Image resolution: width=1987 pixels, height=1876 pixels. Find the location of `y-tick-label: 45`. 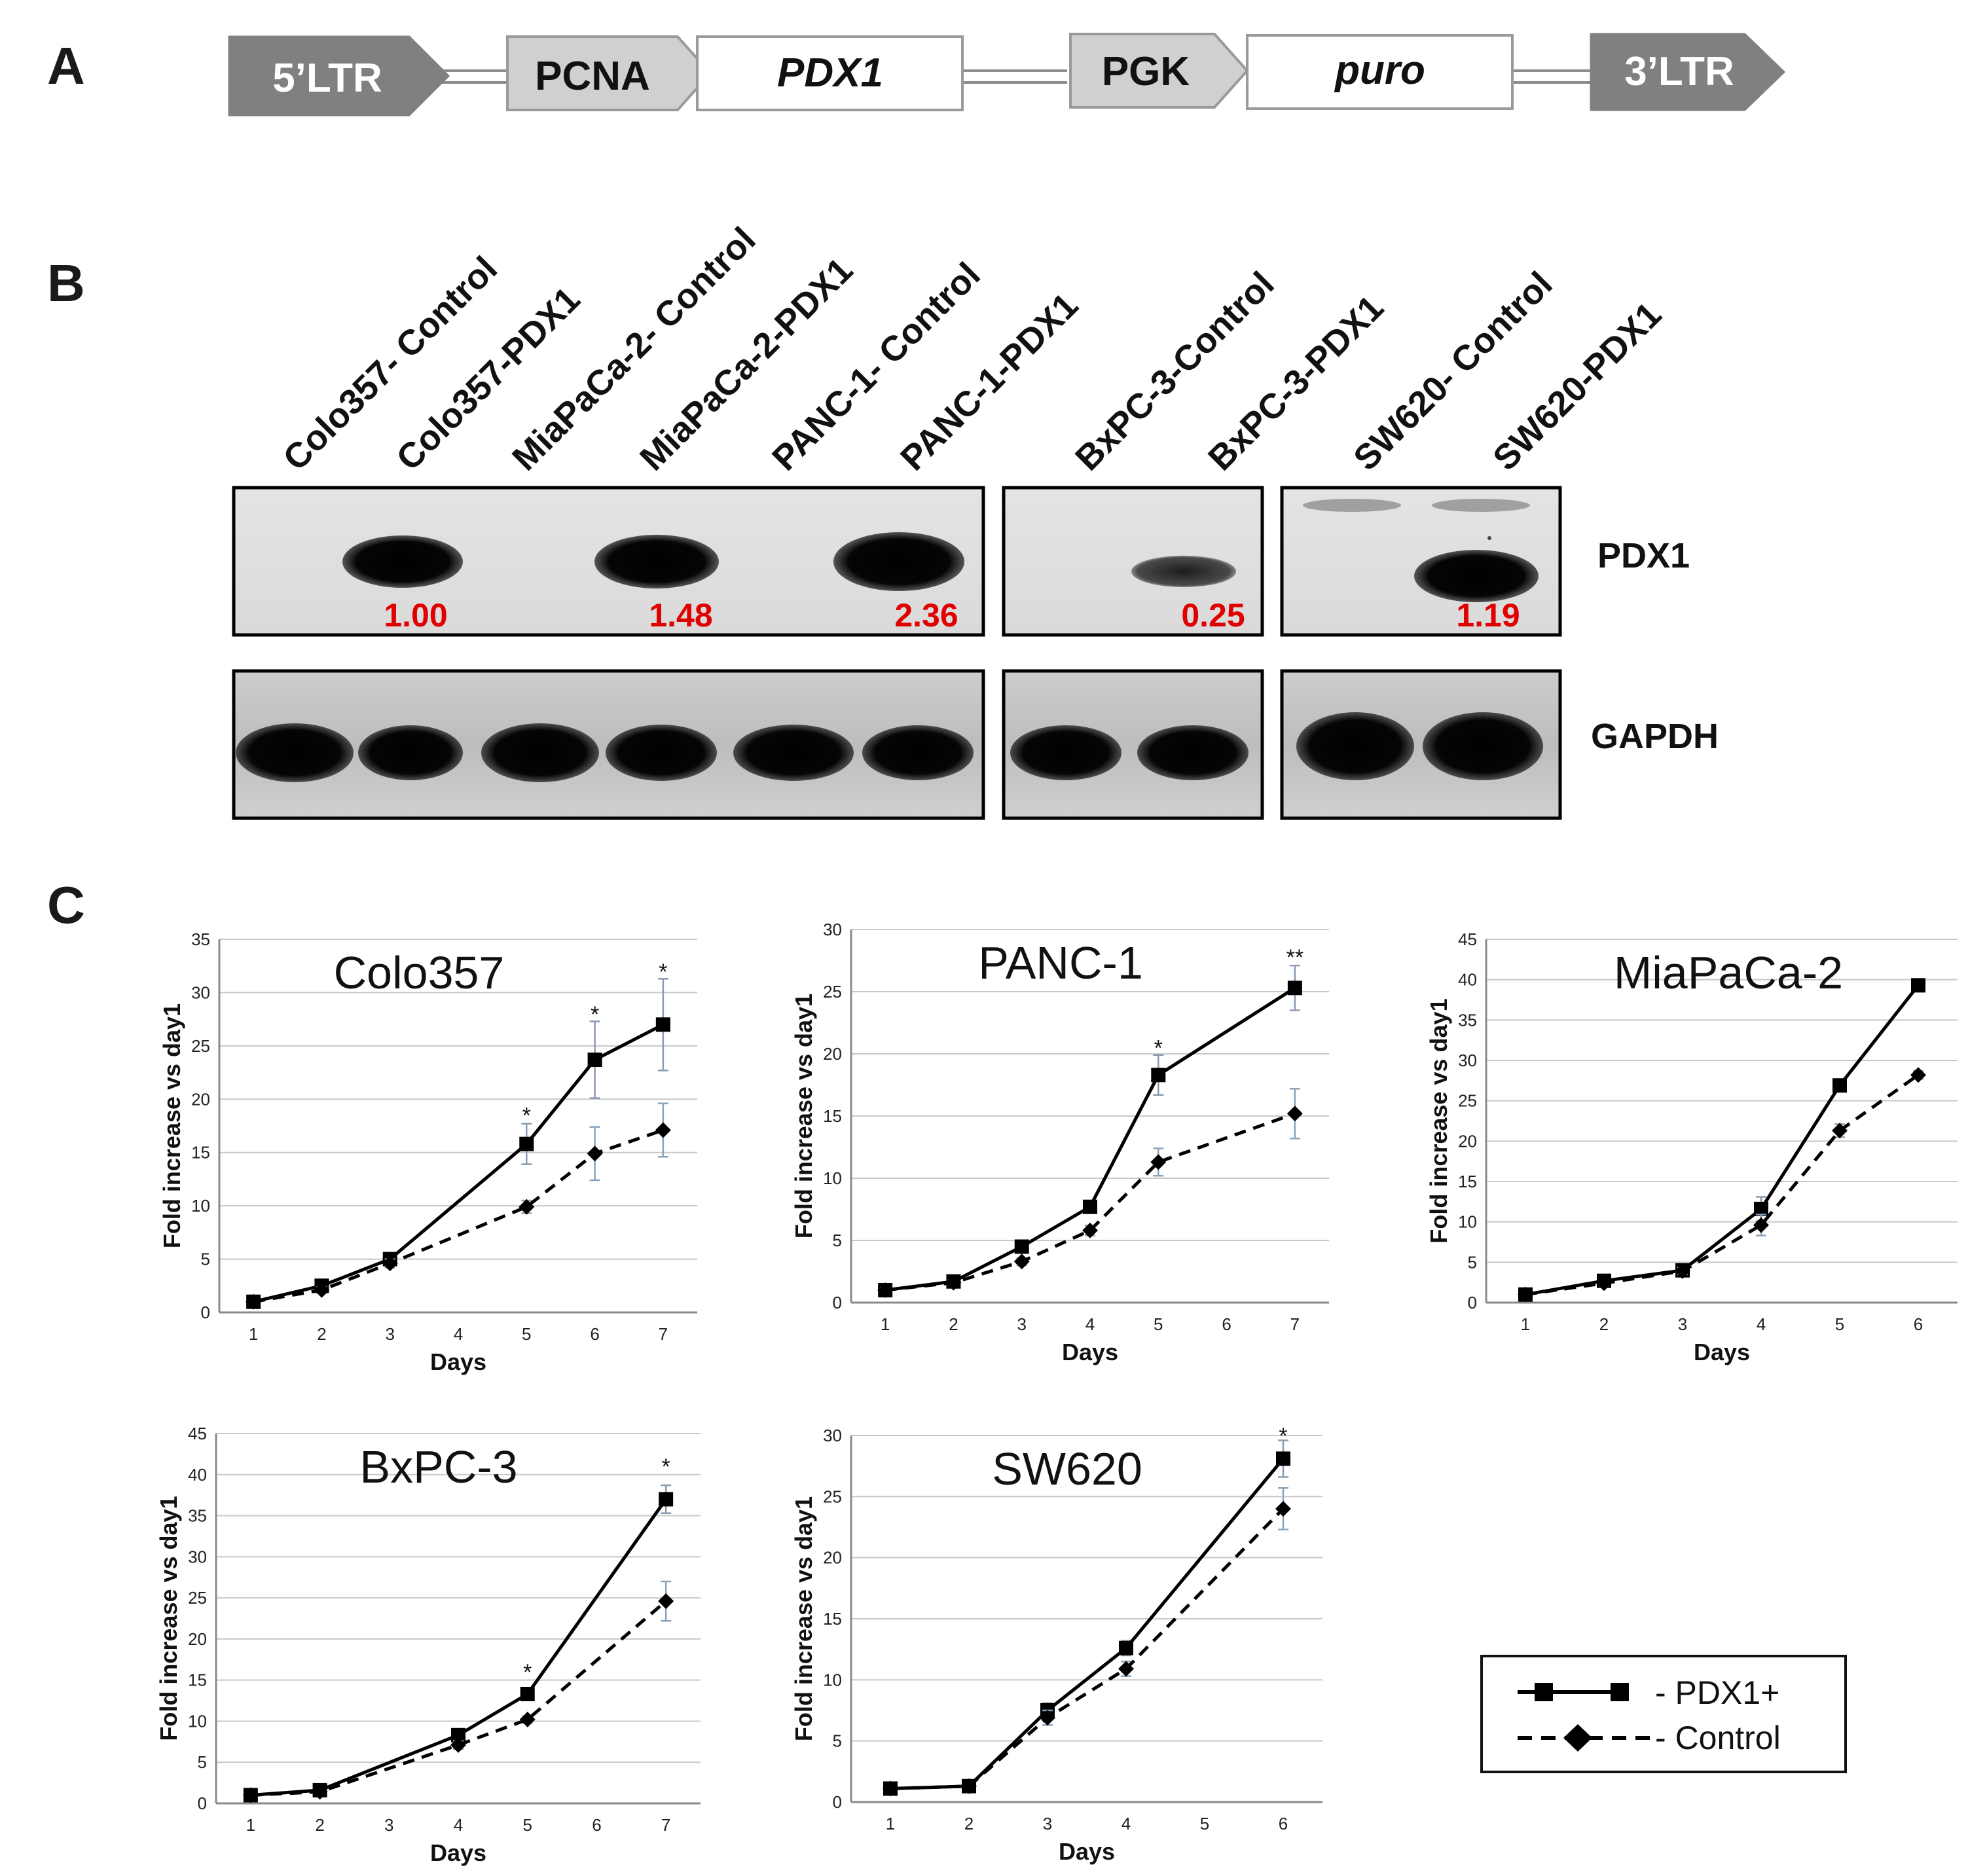

y-tick-label: 45 is located at coordinates (197, 1433).